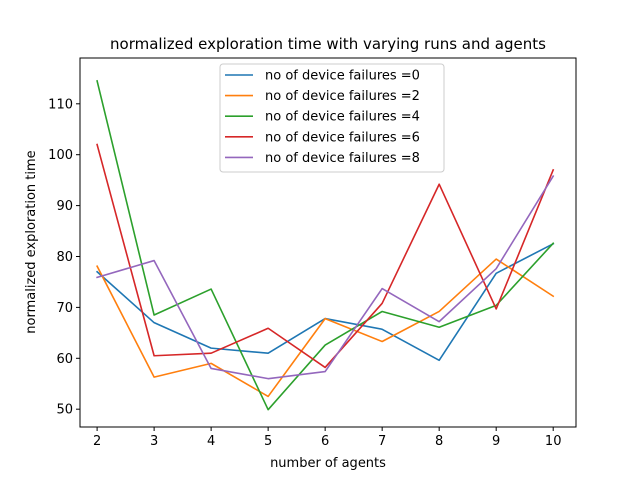 Image resolution: width=640 pixels, height=485 pixels. I want to click on y-tick-label: 60, so click(64, 359).